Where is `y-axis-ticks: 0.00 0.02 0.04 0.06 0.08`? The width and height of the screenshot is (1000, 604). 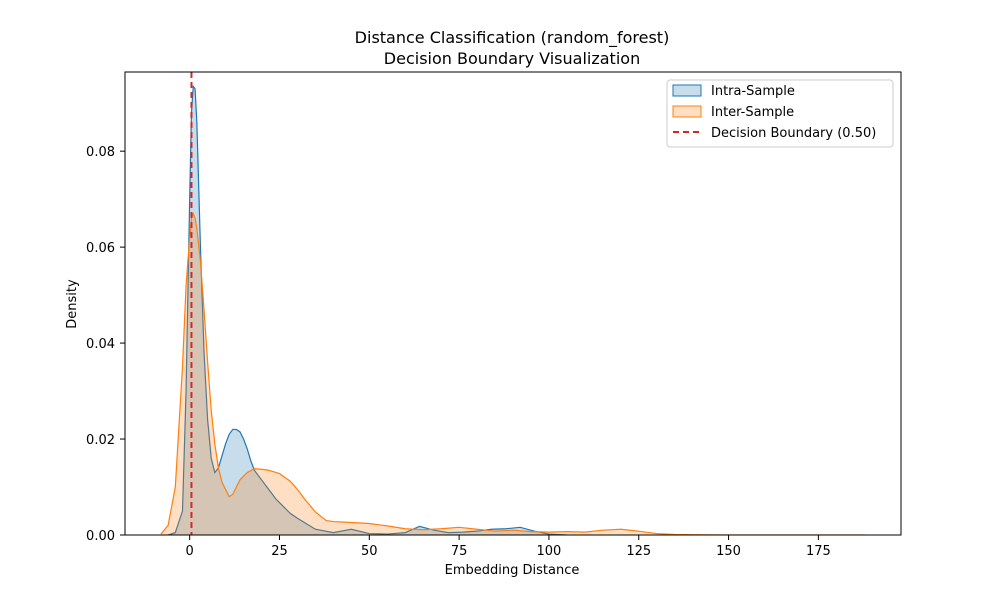 y-axis-ticks: 0.00 0.02 0.04 0.06 0.08 is located at coordinates (105, 344).